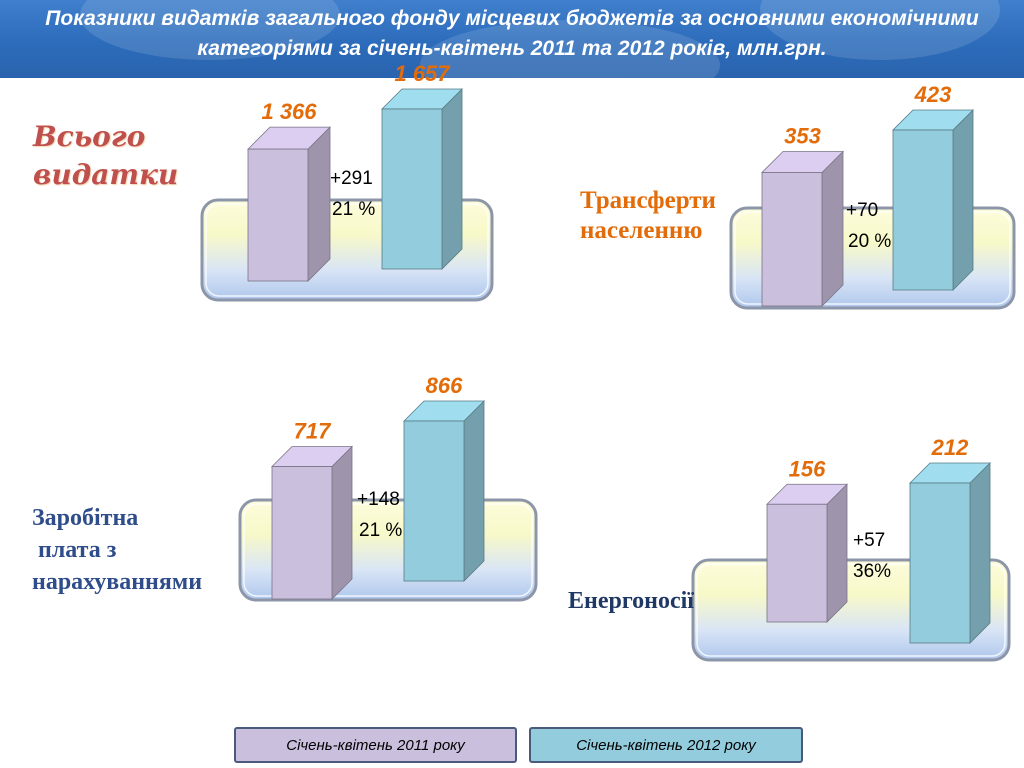 The image size is (1024, 768). What do you see at coordinates (313, 431) in the screenshot?
I see `bar-value-label: 717` at bounding box center [313, 431].